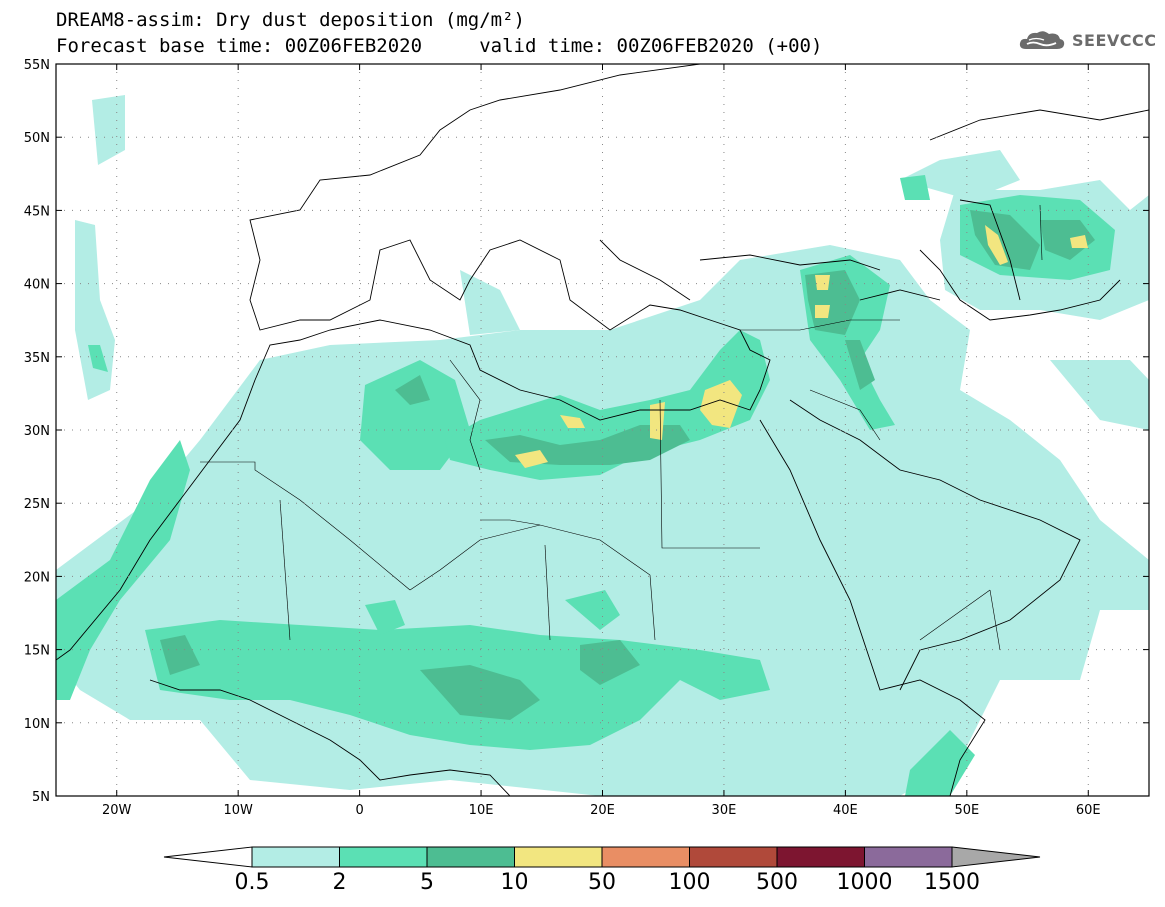  I want to click on lon-tick-label: 20W, so click(117, 810).